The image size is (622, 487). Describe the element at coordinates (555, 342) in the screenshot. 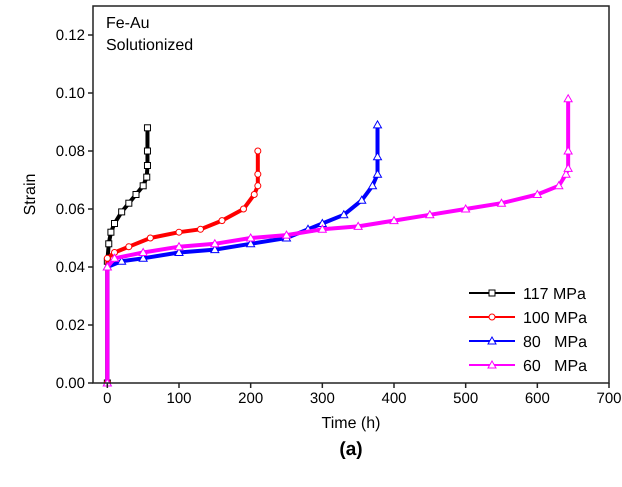

I see `legend-label: 80 MPa` at that location.